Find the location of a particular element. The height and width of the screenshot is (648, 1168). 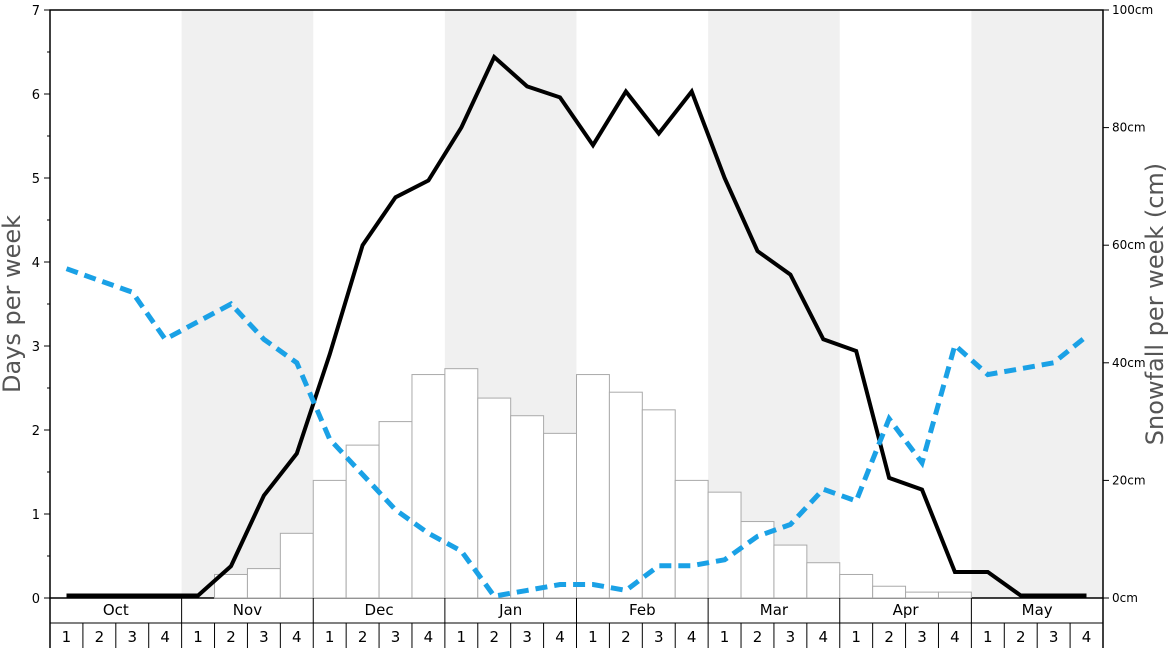

month-label: Mar is located at coordinates (774, 610).